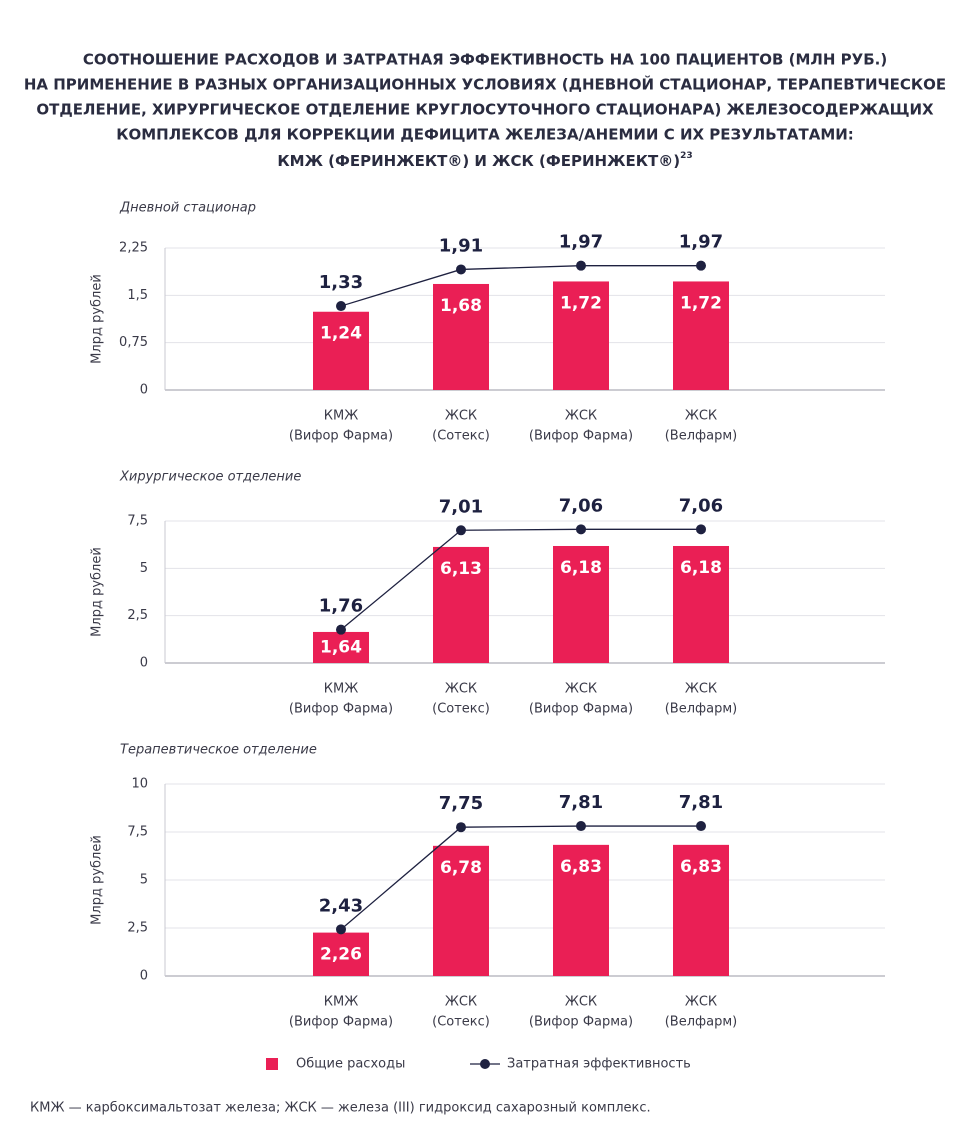  I want to click on point-value-label: 1,33, so click(341, 282).